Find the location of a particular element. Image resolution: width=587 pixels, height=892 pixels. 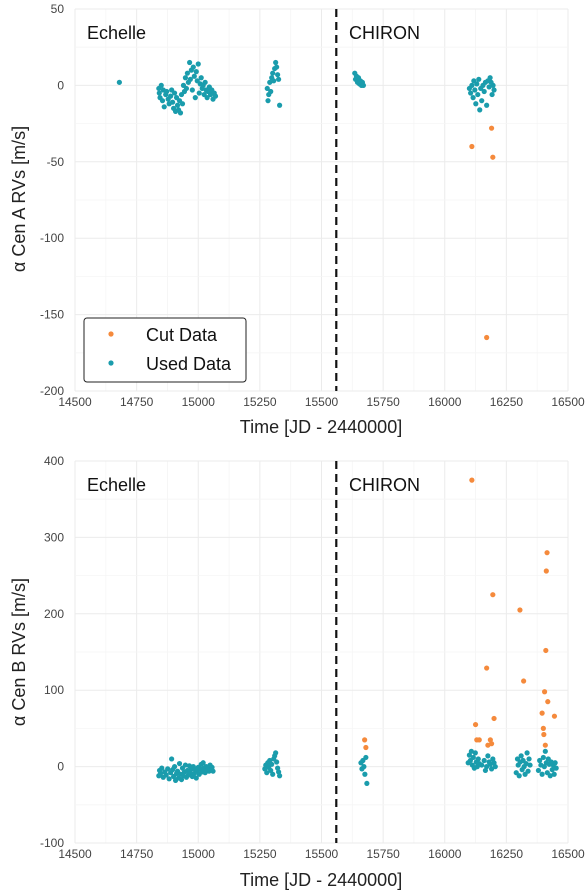

y-axis-title-a: α Cen A RVs [m/s] is located at coordinates (19, 199).